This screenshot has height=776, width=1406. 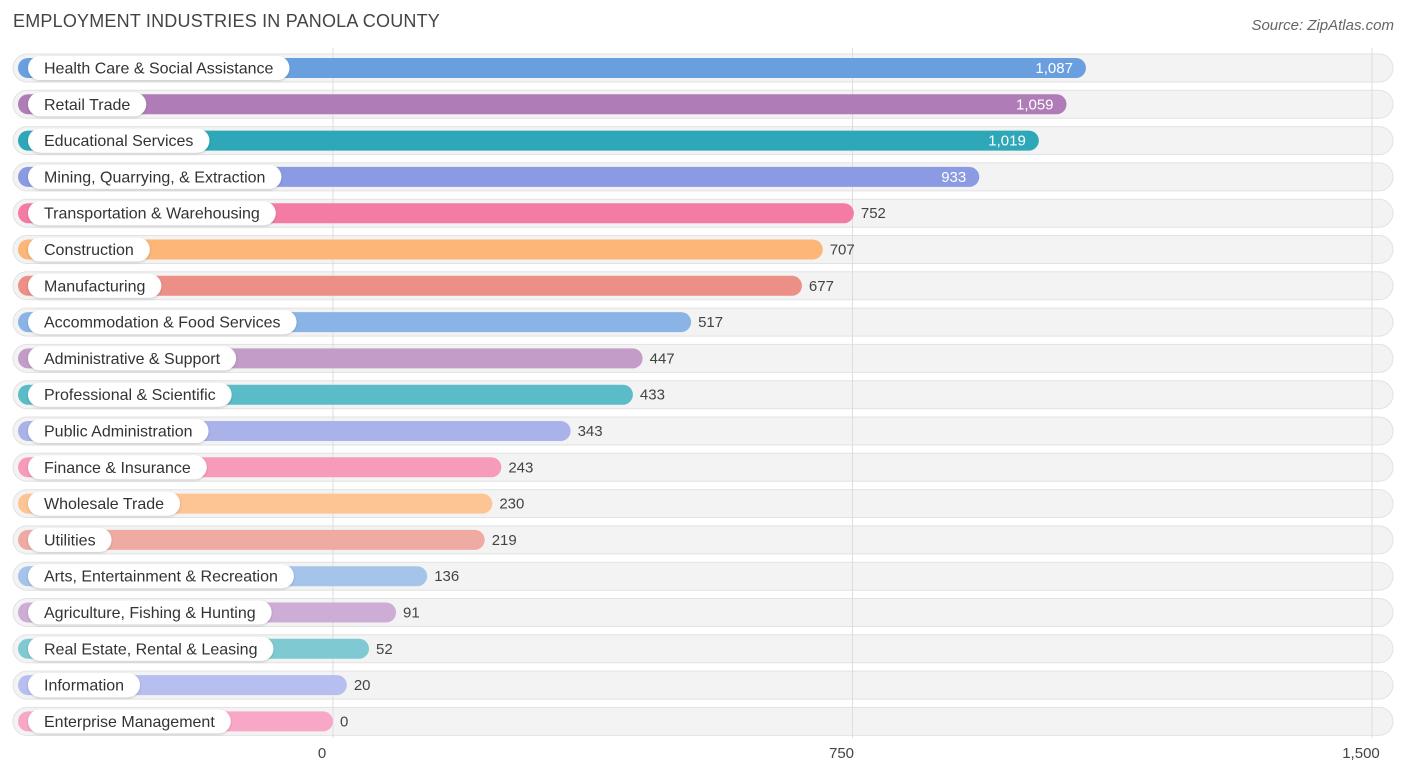 What do you see at coordinates (1054, 68) in the screenshot?
I see `value-label: 1,087` at bounding box center [1054, 68].